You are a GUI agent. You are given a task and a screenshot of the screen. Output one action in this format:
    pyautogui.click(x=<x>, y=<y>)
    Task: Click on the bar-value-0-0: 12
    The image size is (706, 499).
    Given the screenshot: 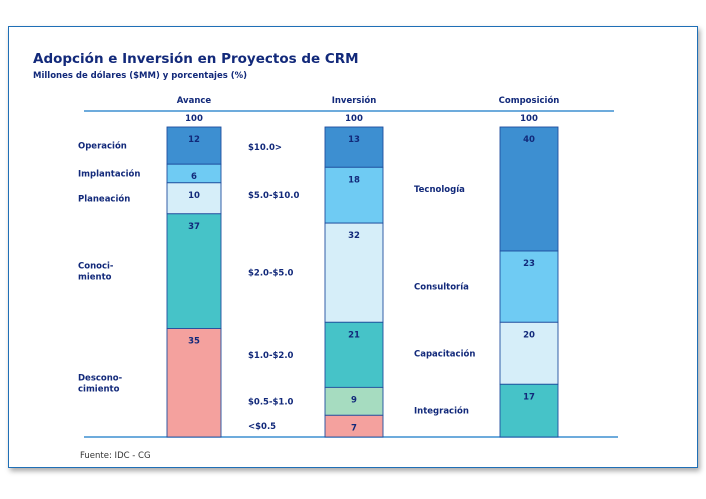 What is the action you would take?
    pyautogui.click(x=194, y=140)
    